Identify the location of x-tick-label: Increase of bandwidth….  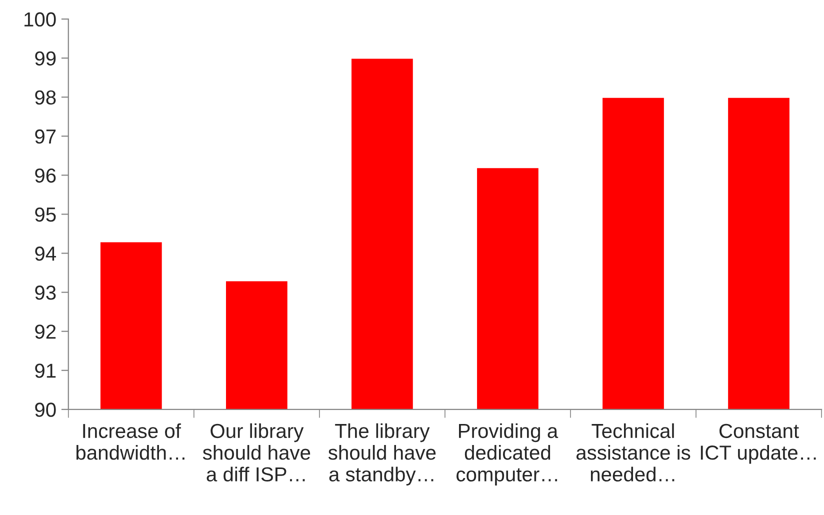
(130, 441).